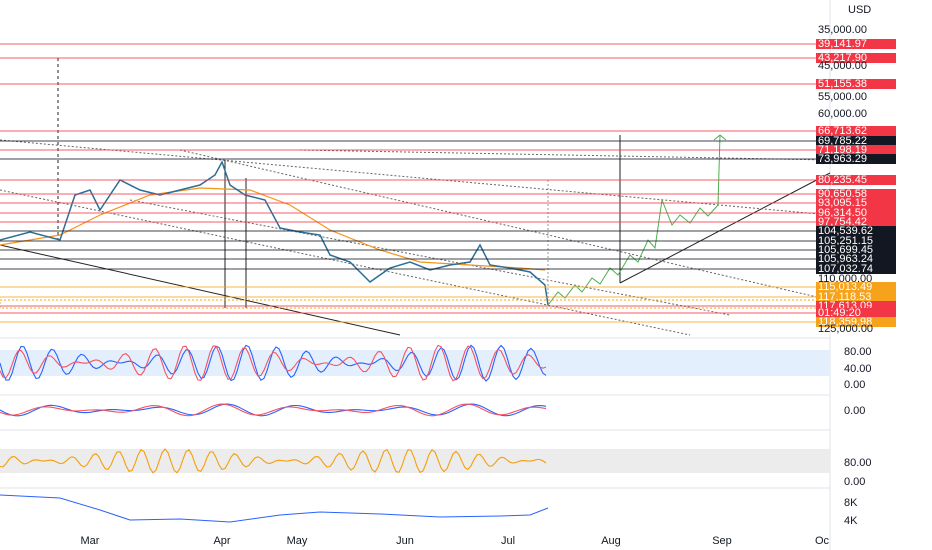 This screenshot has width=932, height=550. What do you see at coordinates (842, 150) in the screenshot?
I see `price-label: 71,198.19` at bounding box center [842, 150].